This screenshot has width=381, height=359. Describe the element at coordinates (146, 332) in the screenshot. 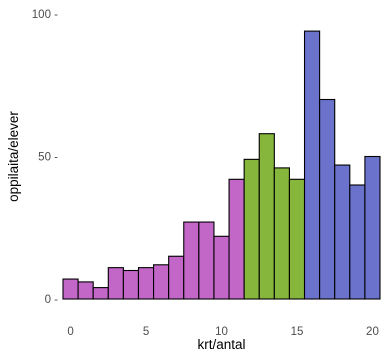

I see `x-tick-label: 5` at that location.